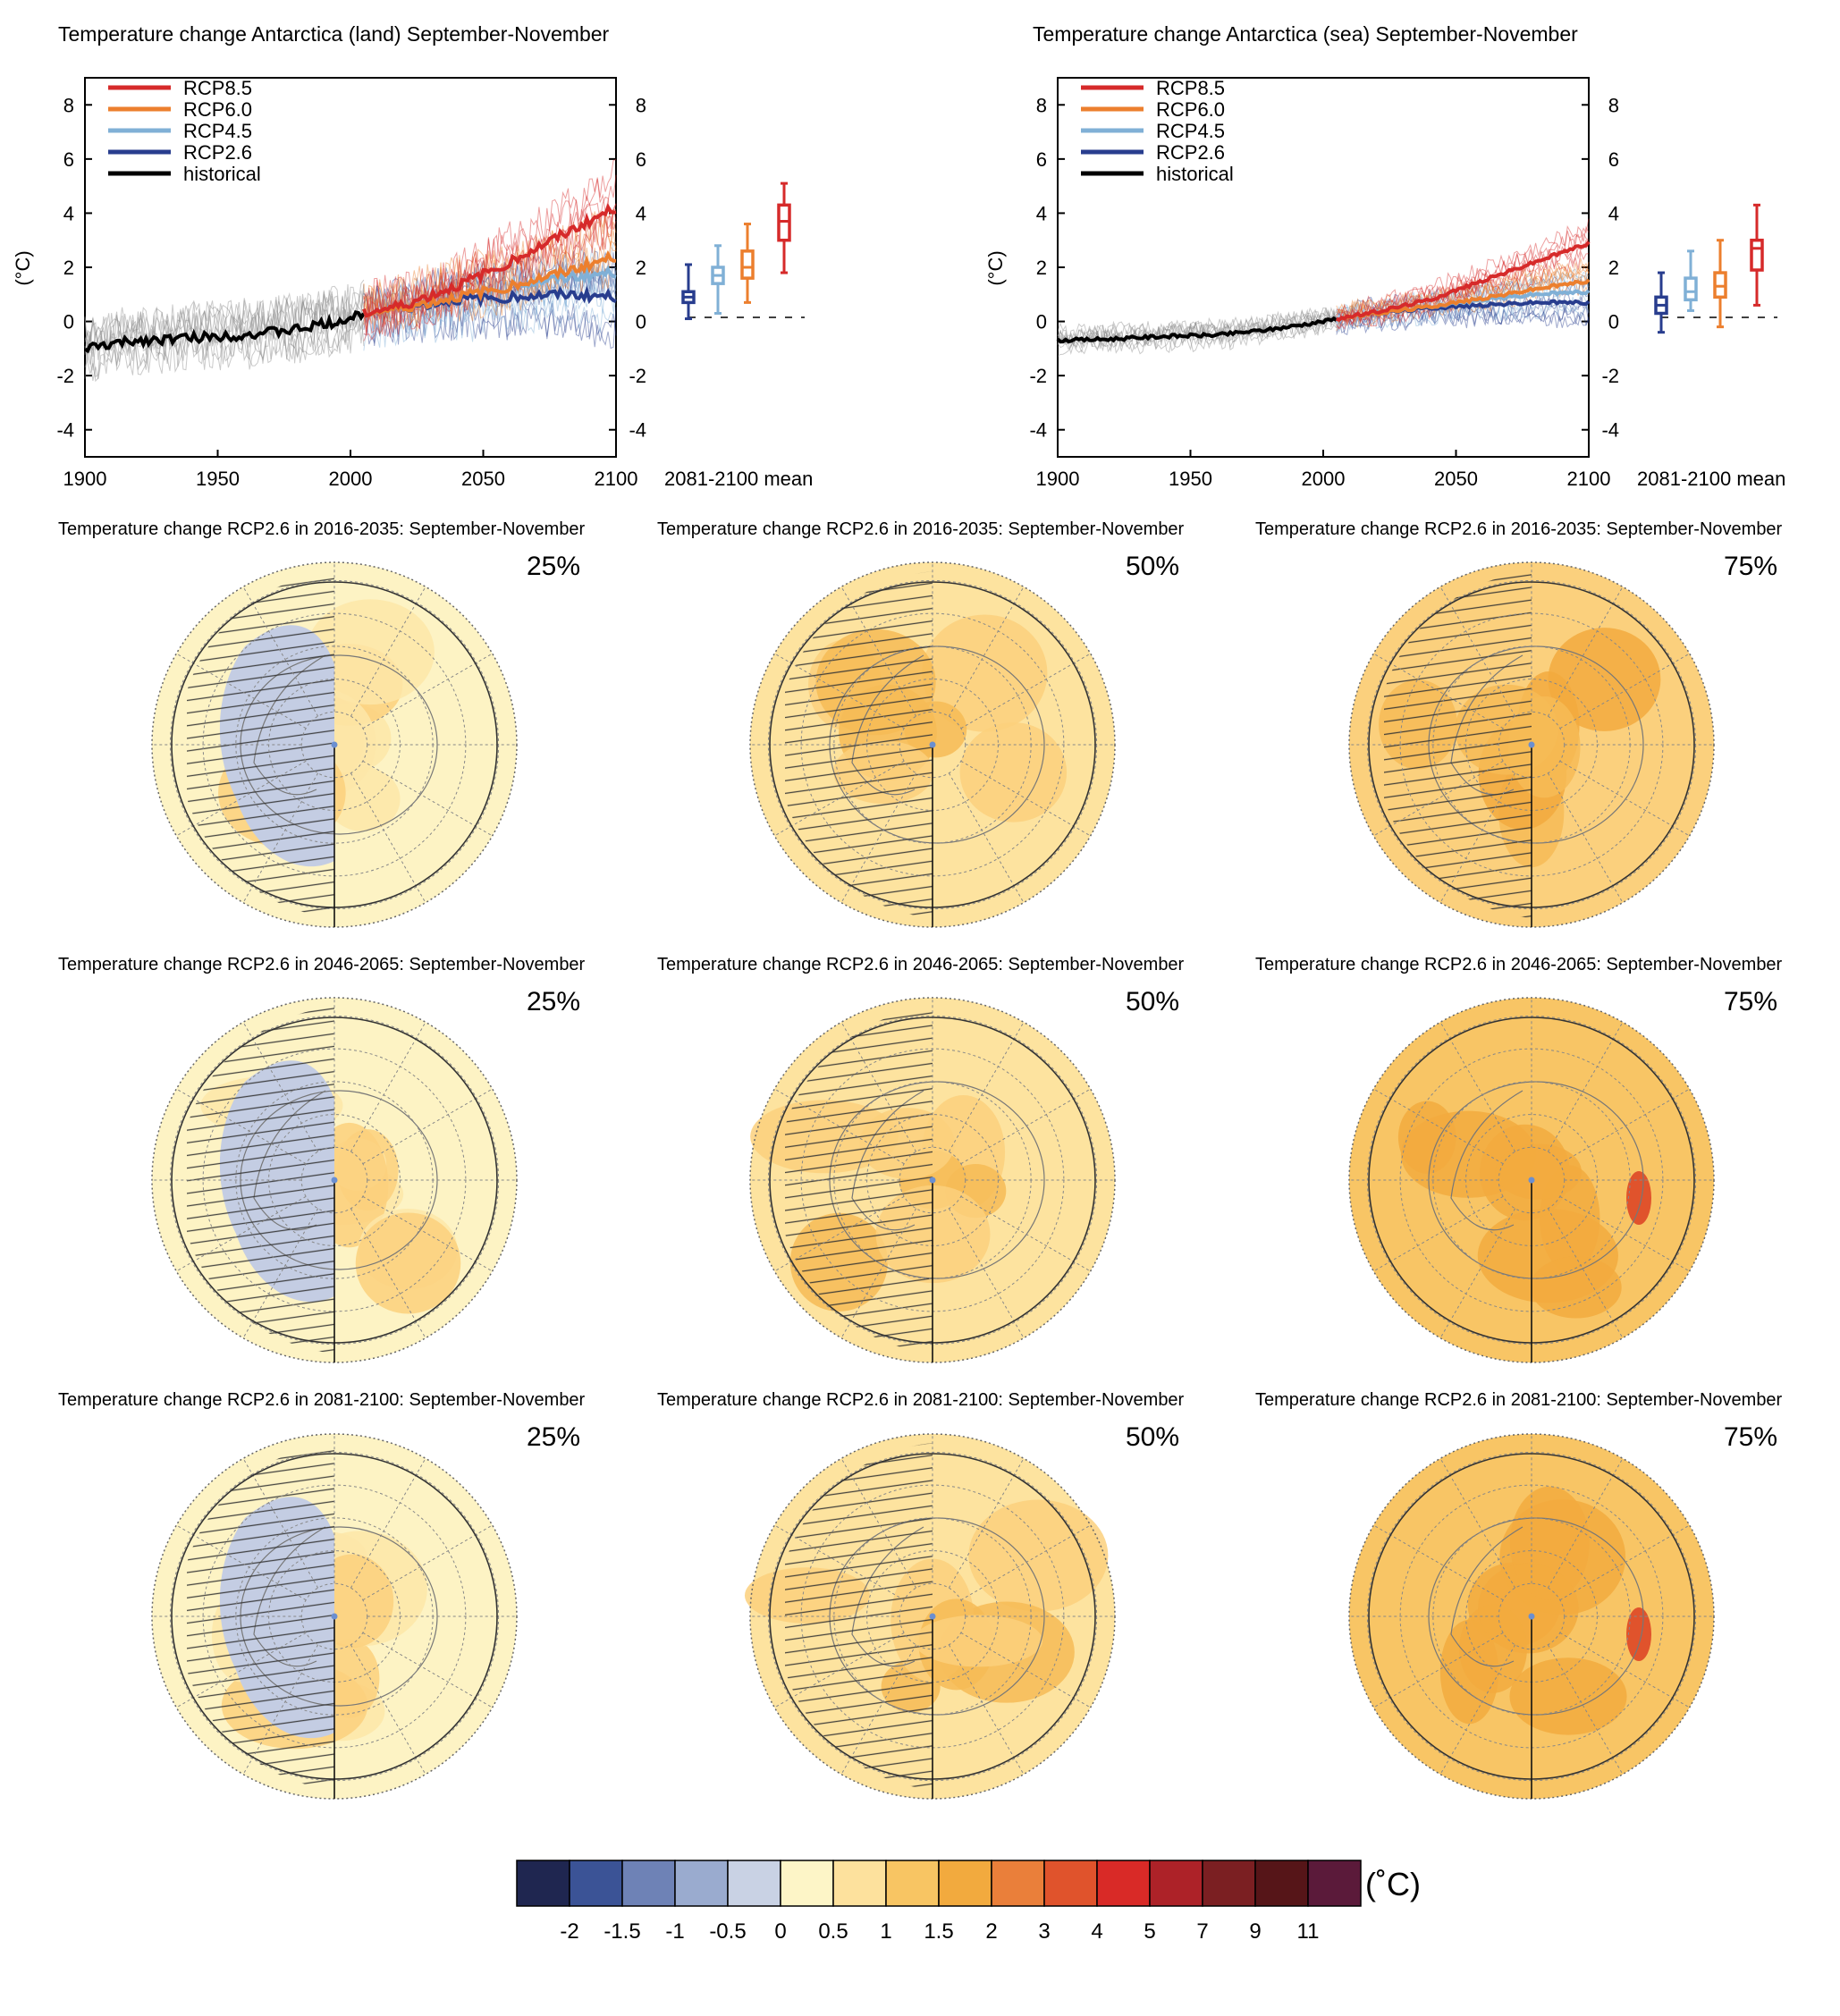  Describe the element at coordinates (1589, 479) in the screenshot. I see `x-tick-label: 2100` at that location.